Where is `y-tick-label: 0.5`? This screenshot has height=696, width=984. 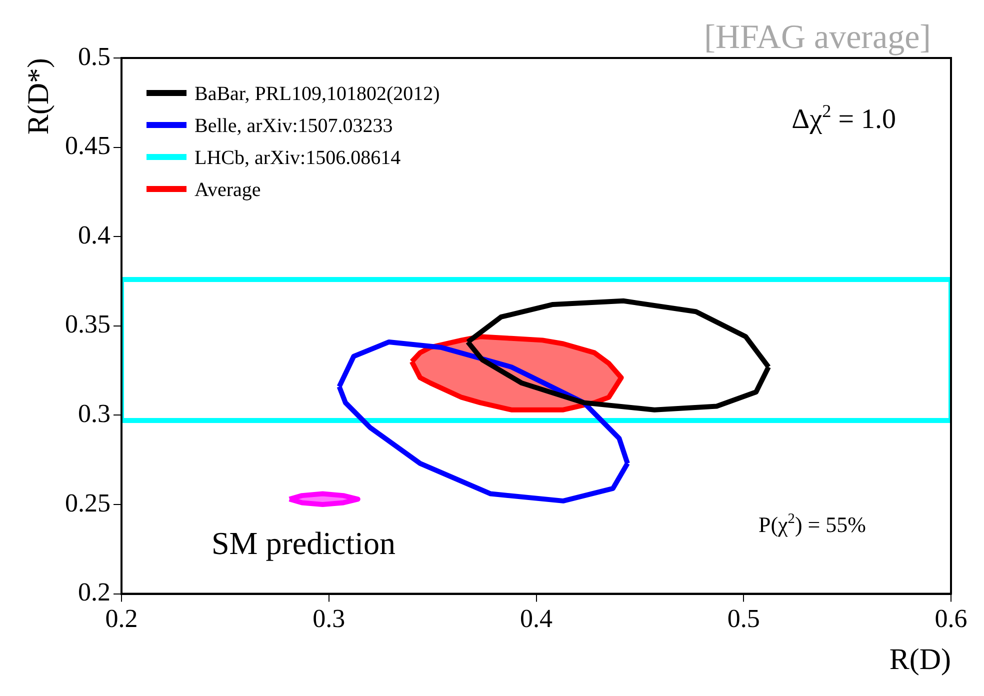
y-tick-label: 0.5 is located at coordinates (94, 56).